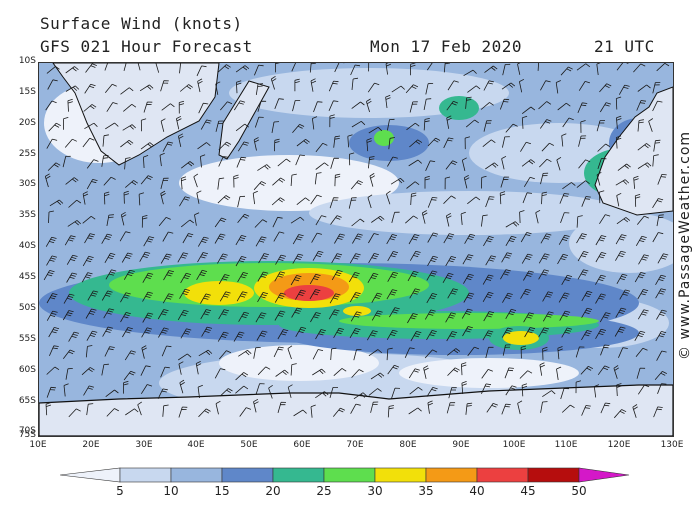 This screenshot has height=525, width=700. What do you see at coordinates (27, 401) in the screenshot?
I see `lat-label: 65S` at bounding box center [27, 401].